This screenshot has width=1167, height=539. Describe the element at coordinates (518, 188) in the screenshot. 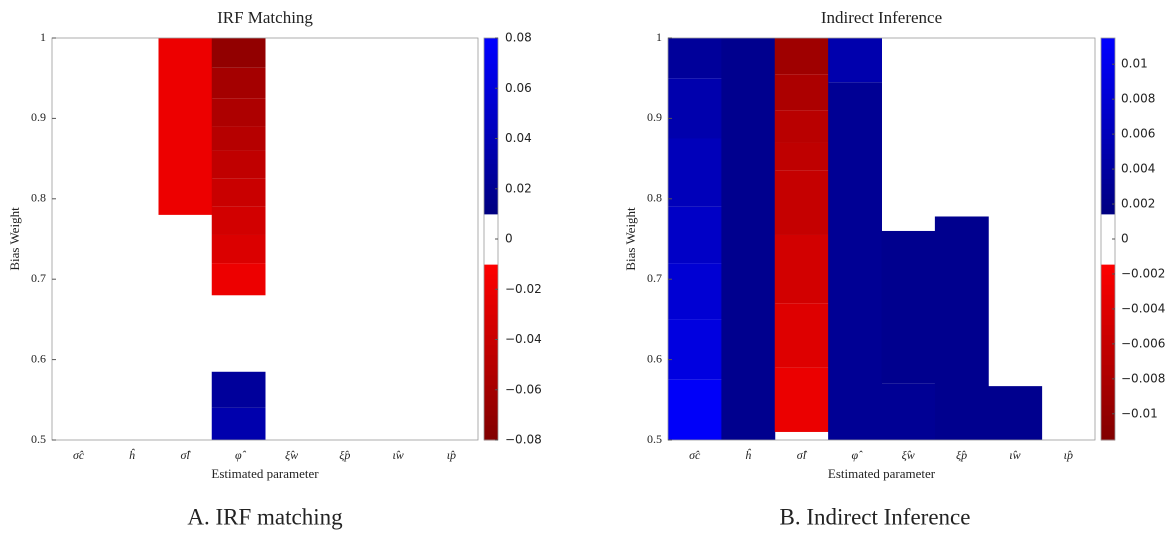

I see `colorbar-tick-label: 0.02` at that location.